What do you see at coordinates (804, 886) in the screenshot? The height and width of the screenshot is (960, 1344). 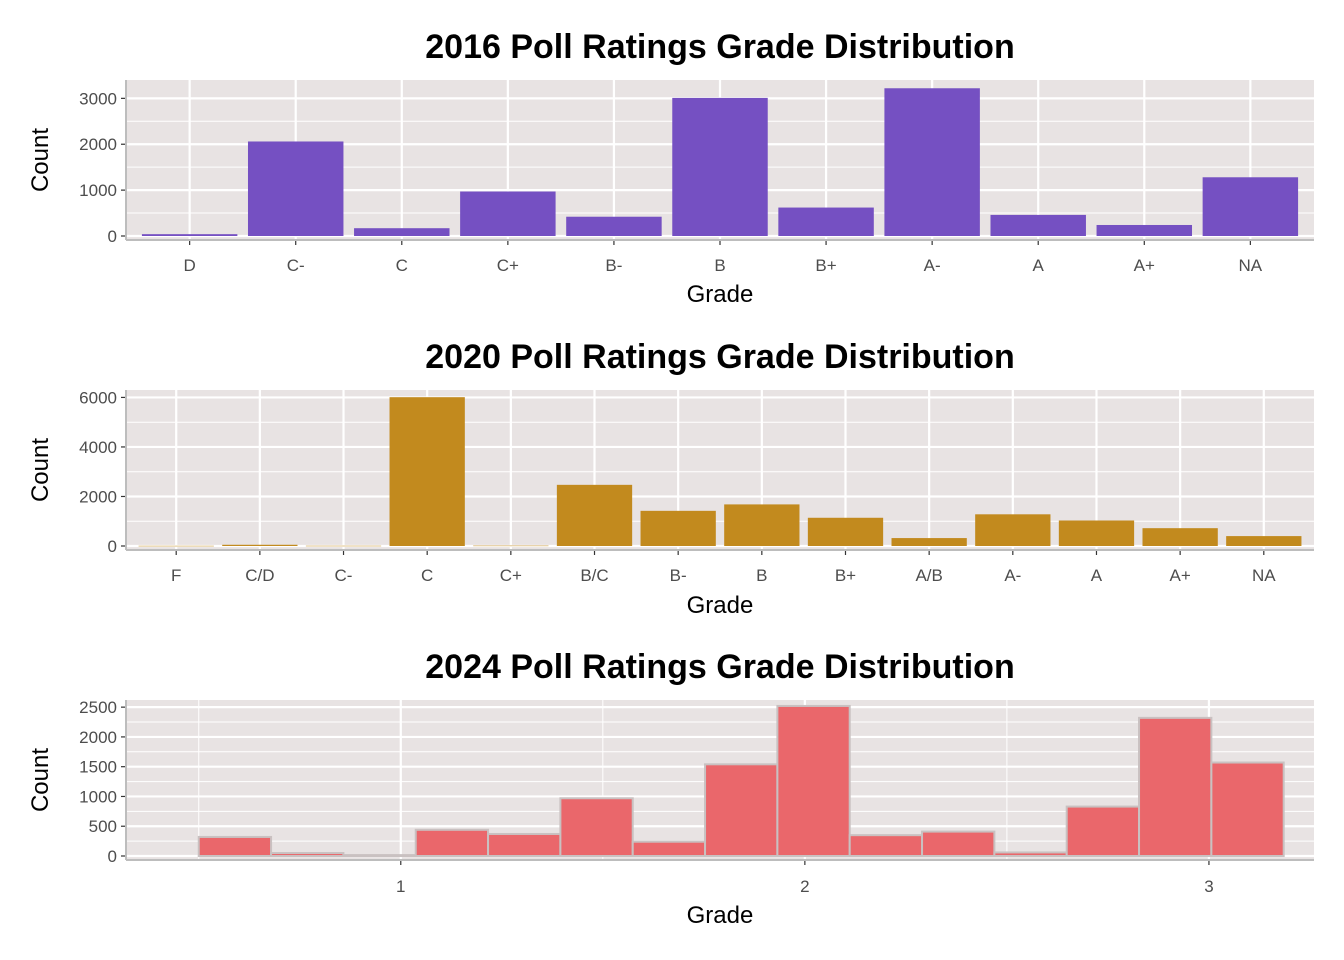 I see `x-tick-label: 2` at bounding box center [804, 886].